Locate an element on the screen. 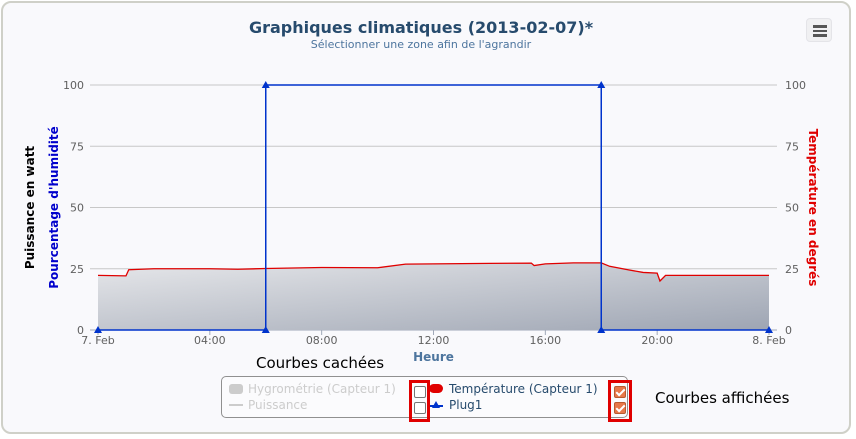 This screenshot has width=856, height=439. x-axis-title: Heure is located at coordinates (433, 357).